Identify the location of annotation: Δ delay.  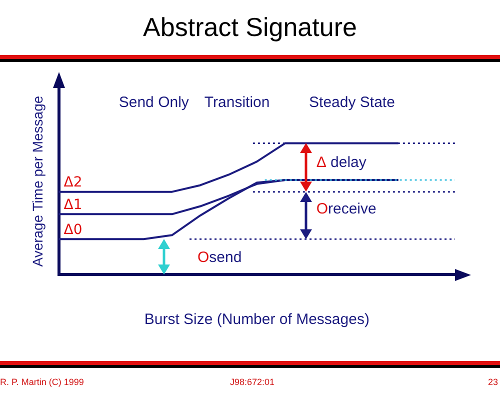
(341, 162).